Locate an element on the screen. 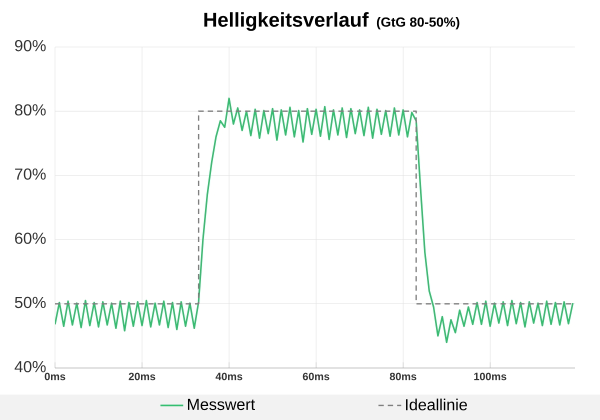 The image size is (600, 420). x-tick-label: 0ms is located at coordinates (55, 376).